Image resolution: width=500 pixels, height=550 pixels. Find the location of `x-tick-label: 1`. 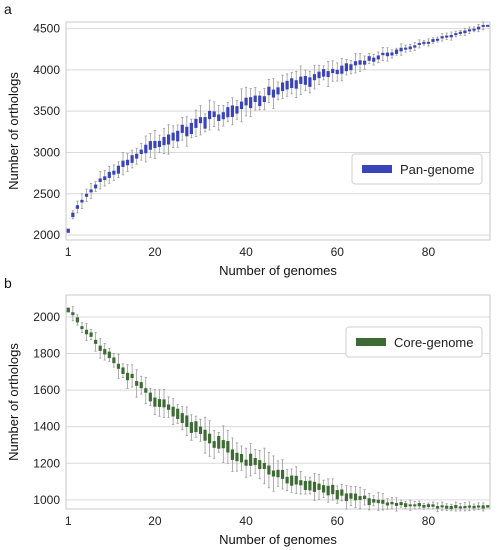

x-tick-label: 1 is located at coordinates (68, 252).